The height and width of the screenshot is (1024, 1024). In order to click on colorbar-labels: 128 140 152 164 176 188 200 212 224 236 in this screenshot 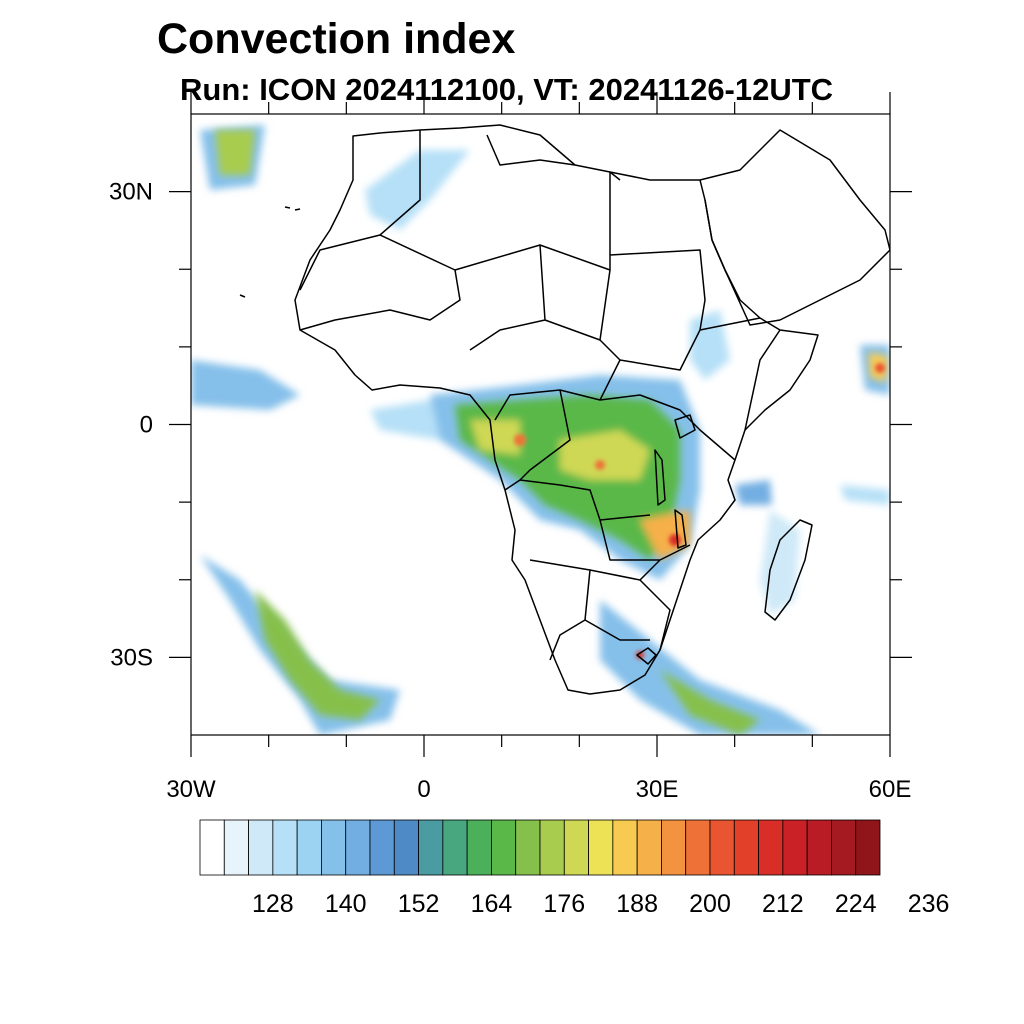, I will do `click(600, 904)`.